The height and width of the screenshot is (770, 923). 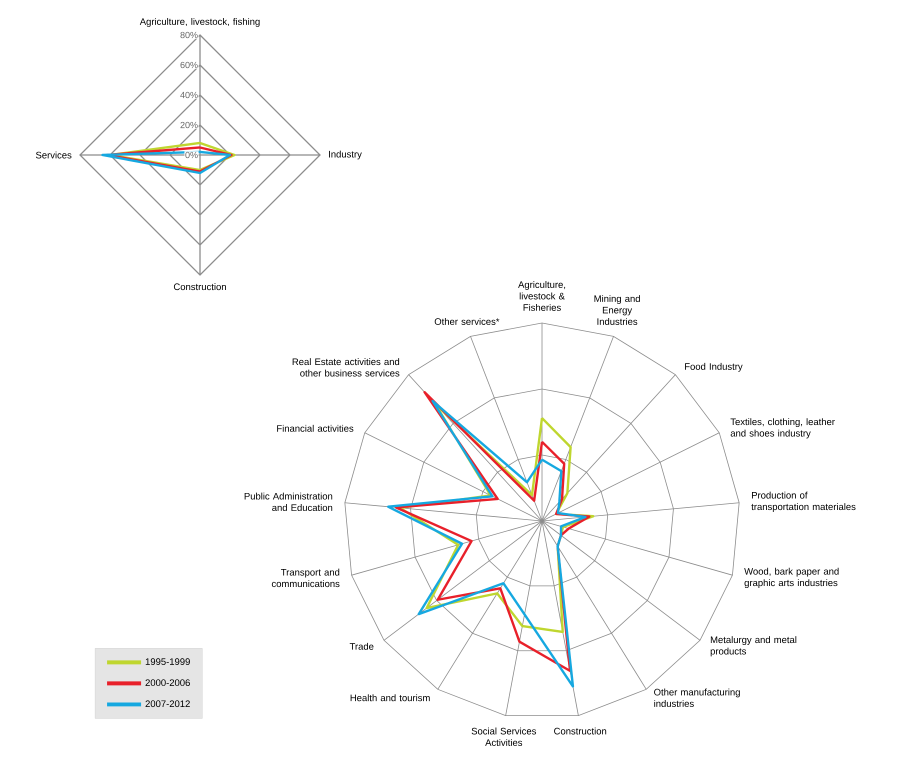 I want to click on spoke-label: Mining and Energy Industries, so click(x=617, y=310).